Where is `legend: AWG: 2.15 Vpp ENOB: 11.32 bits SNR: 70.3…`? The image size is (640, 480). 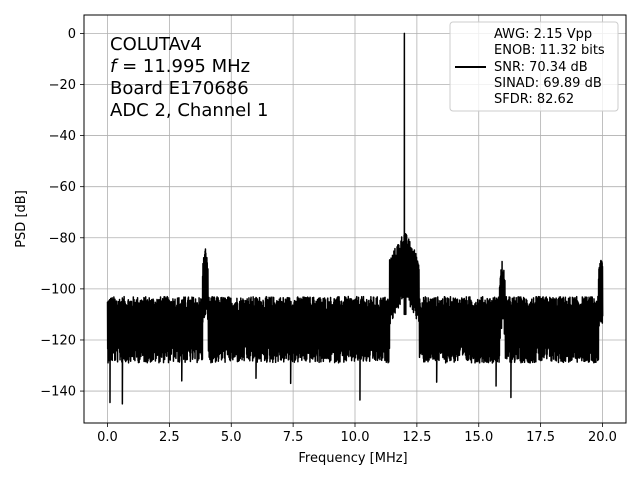 legend: AWG: 2.15 Vpp ENOB: 11.32 bits SNR: 70.3… is located at coordinates (534, 66).